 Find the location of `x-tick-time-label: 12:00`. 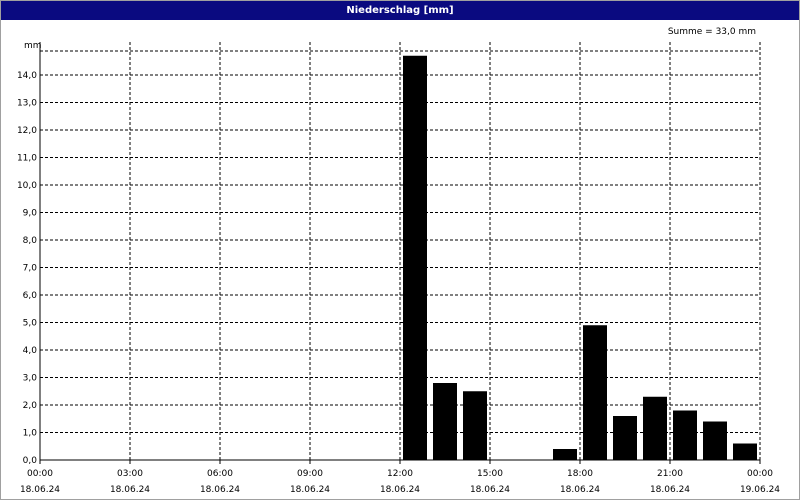

x-tick-time-label: 12:00 is located at coordinates (400, 474).